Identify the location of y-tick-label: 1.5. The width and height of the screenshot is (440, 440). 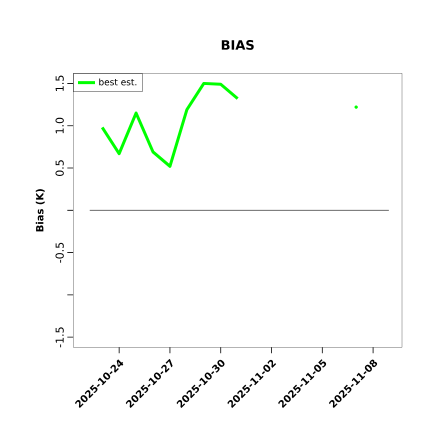
(60, 83).